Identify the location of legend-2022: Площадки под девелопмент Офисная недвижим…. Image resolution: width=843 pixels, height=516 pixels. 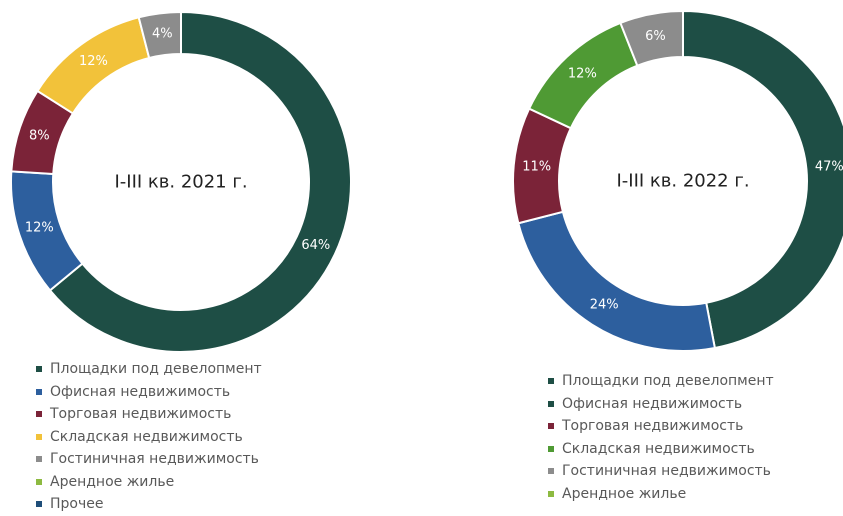
(661, 437).